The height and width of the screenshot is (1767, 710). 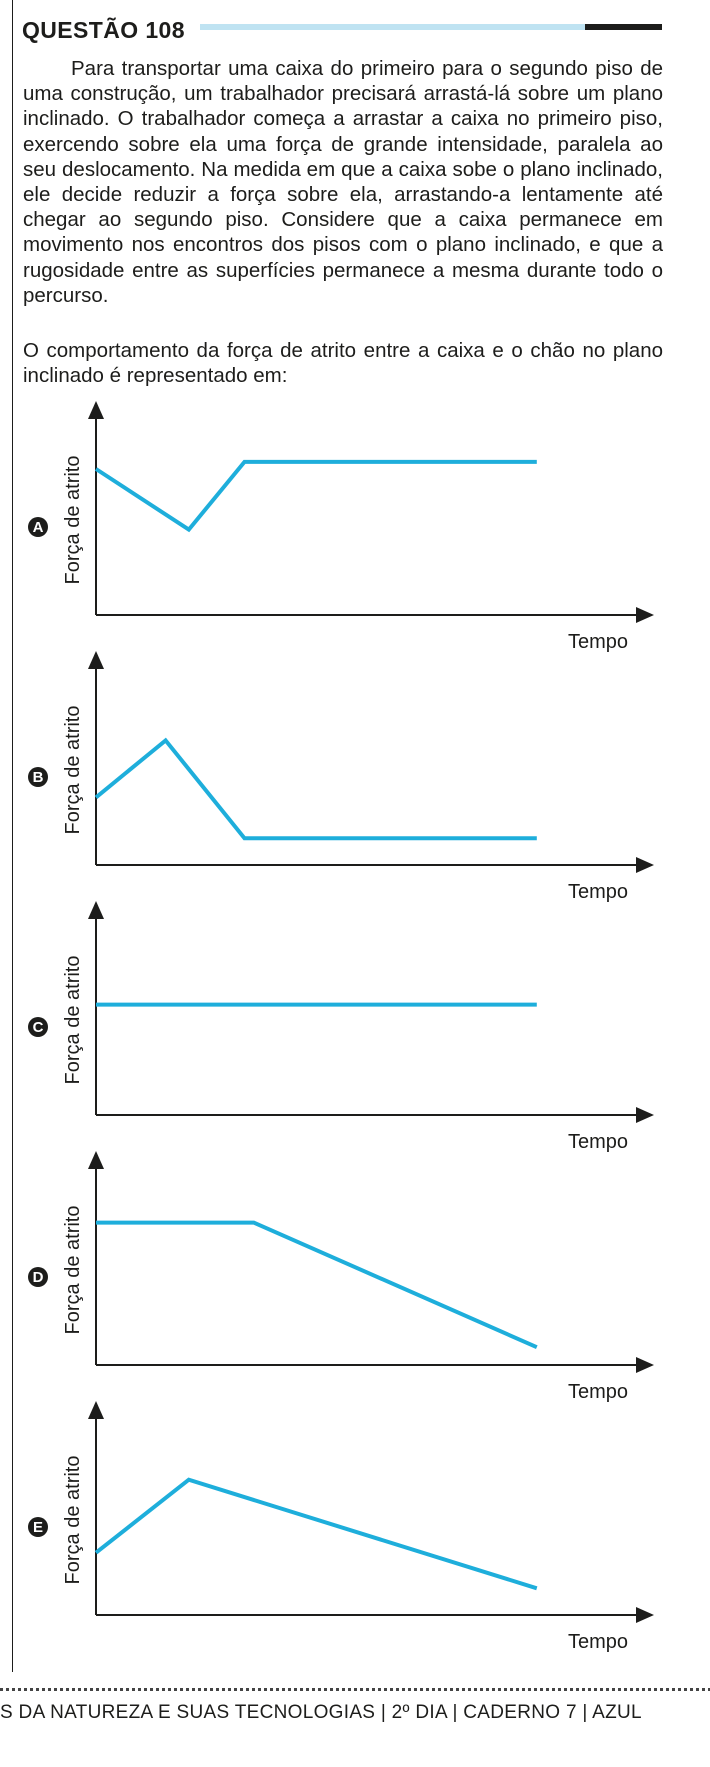 I want to click on option-letter: C, so click(x=38, y=1027).